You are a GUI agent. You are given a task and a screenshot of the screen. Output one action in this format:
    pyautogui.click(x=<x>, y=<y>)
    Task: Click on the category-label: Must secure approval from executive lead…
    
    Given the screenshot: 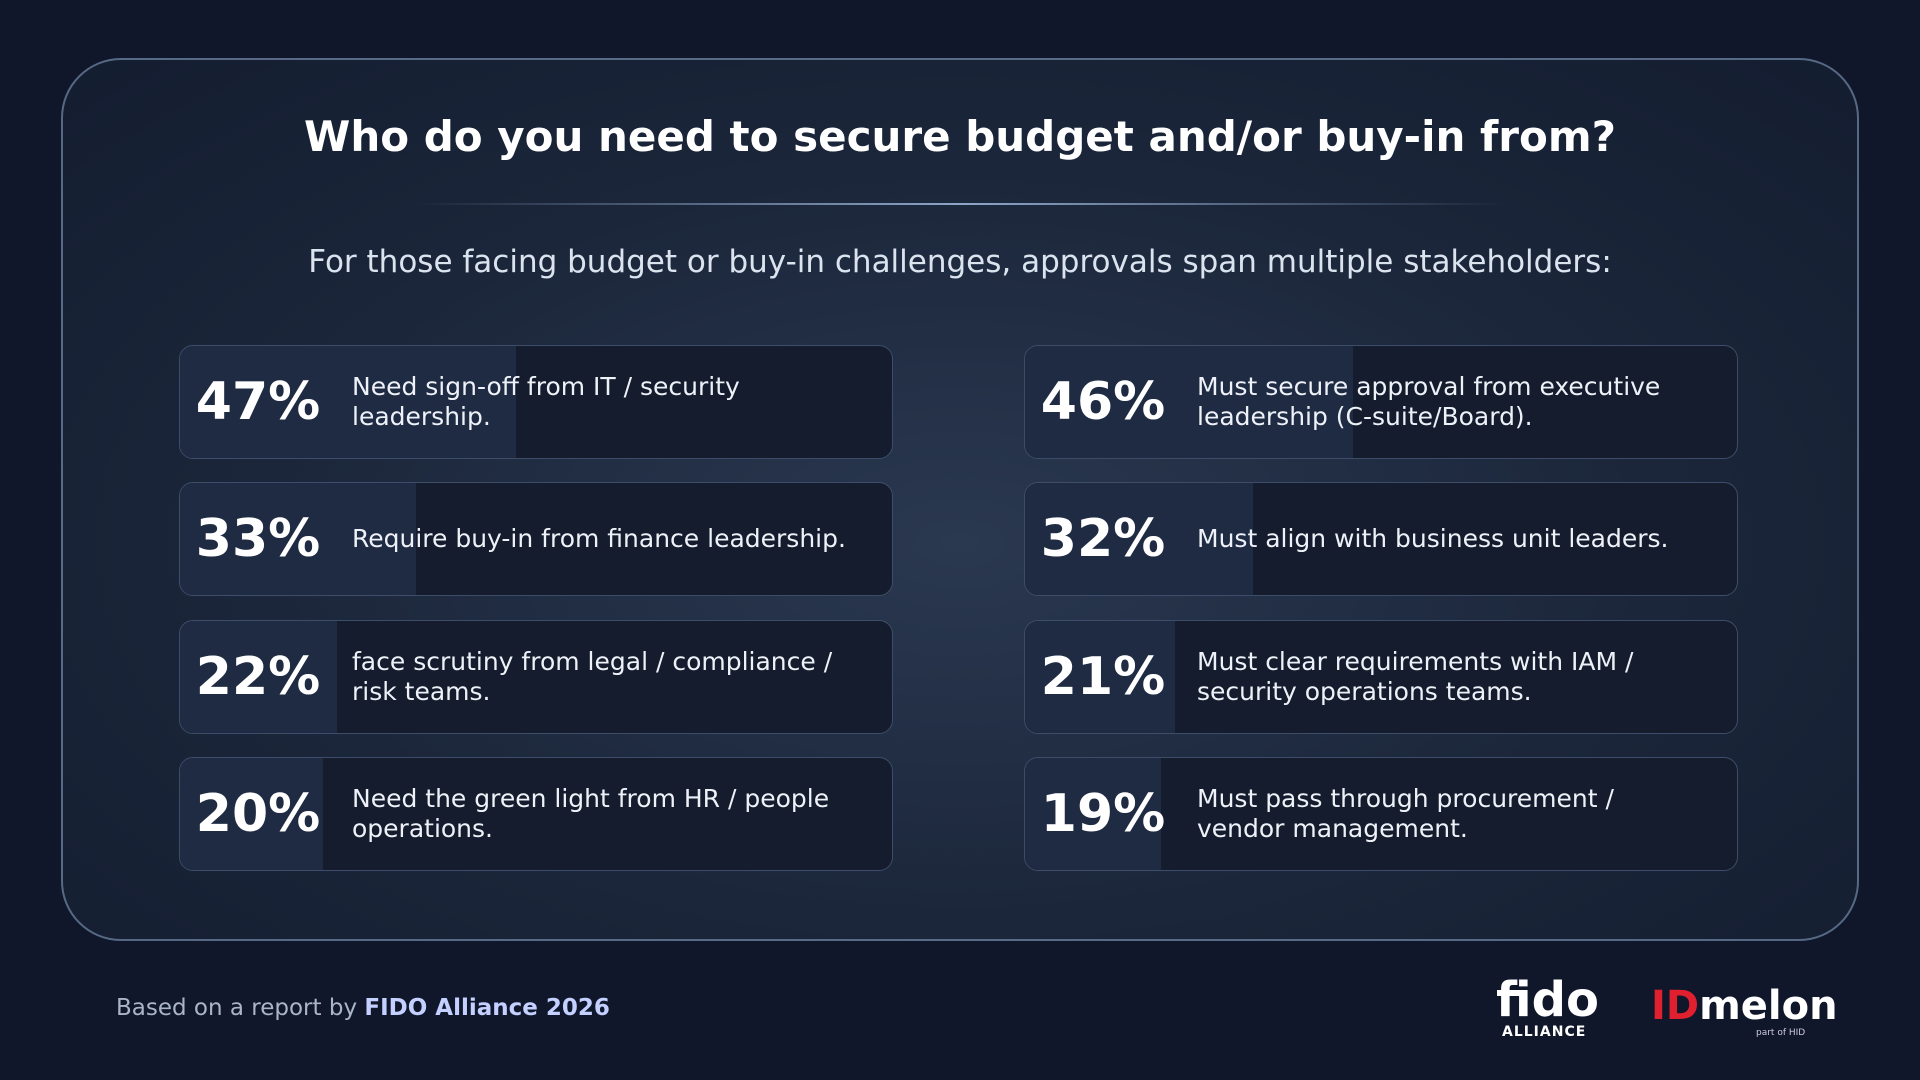 What is the action you would take?
    pyautogui.click(x=1429, y=401)
    